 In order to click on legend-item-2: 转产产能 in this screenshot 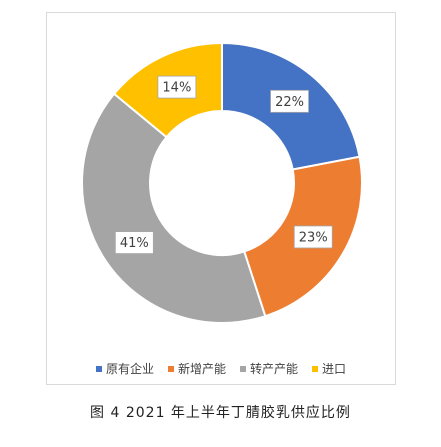, I will do `click(269, 368)`.